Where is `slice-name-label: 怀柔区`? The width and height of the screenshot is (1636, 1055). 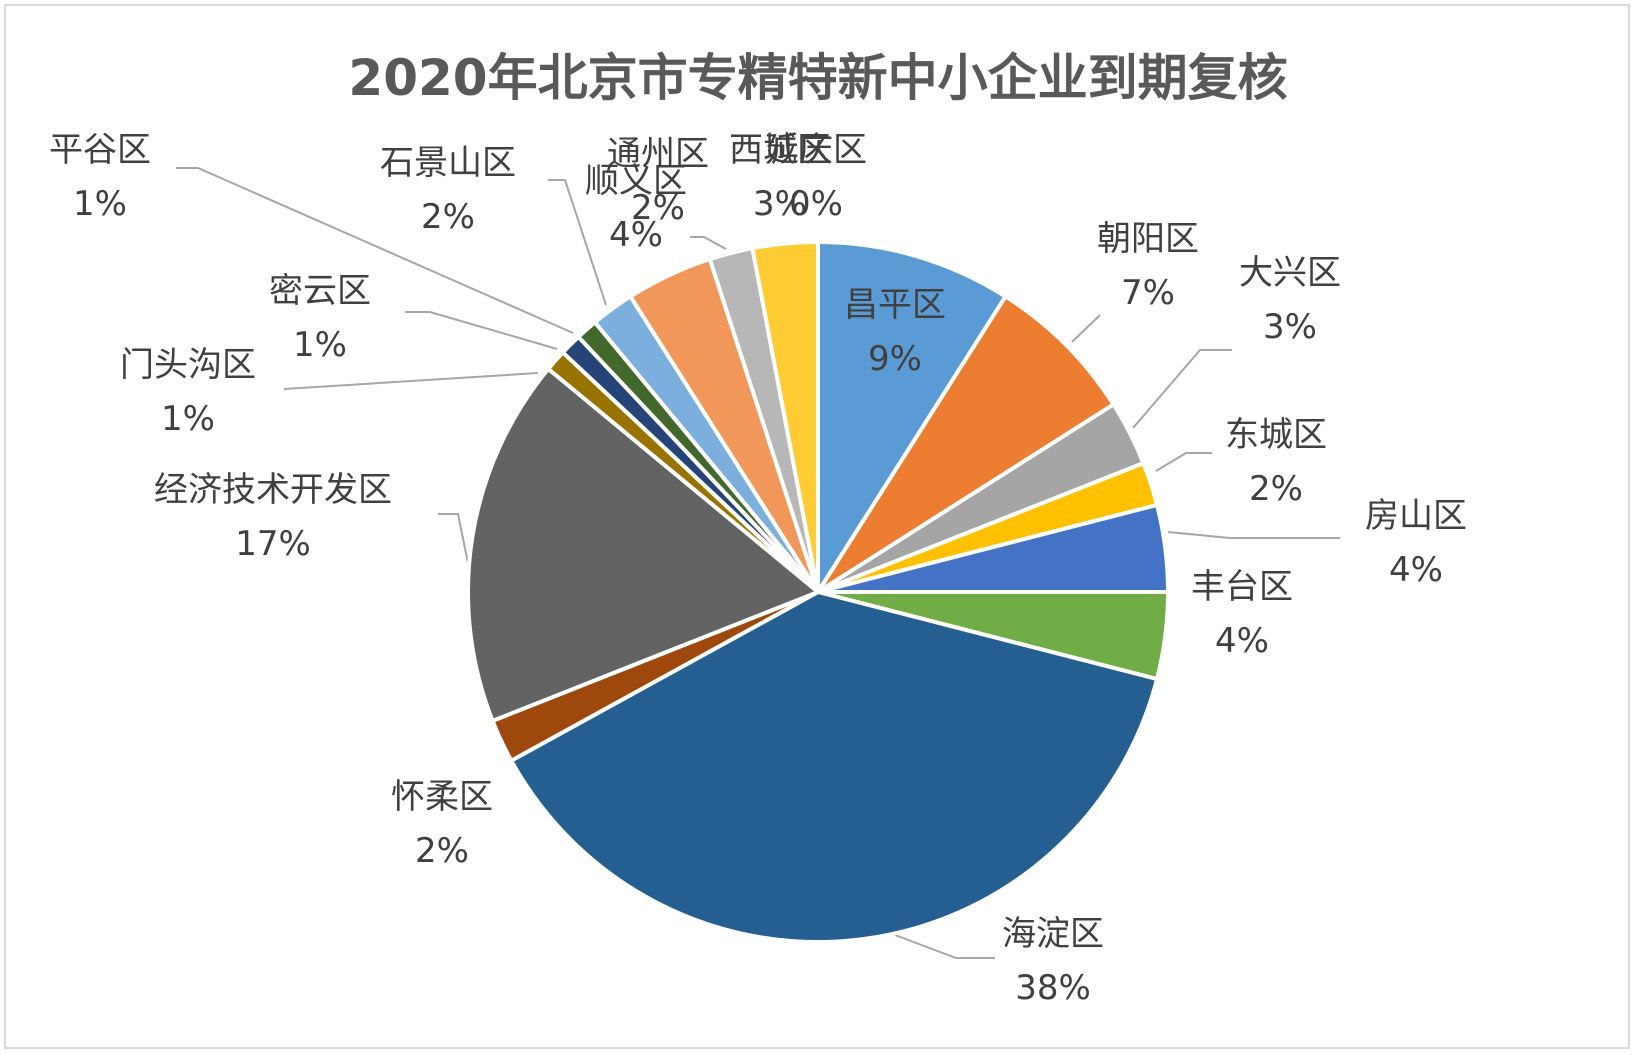
slice-name-label: 怀柔区 is located at coordinates (442, 797).